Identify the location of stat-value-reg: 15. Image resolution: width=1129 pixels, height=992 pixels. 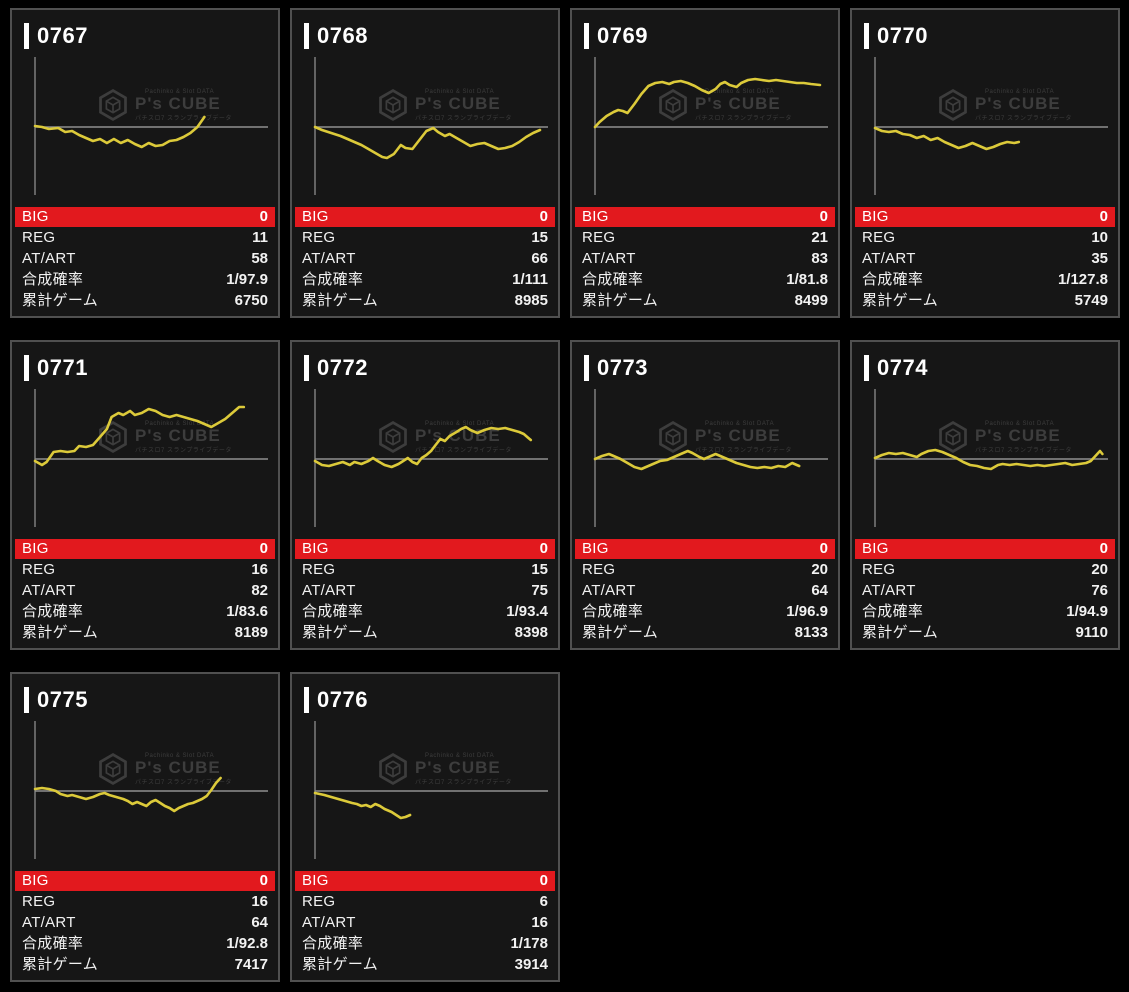
(539, 569).